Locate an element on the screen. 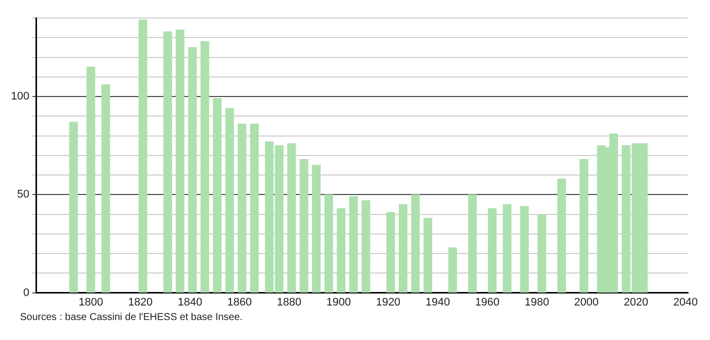 The image size is (710, 340). x-tick-label: 1920 is located at coordinates (388, 302).